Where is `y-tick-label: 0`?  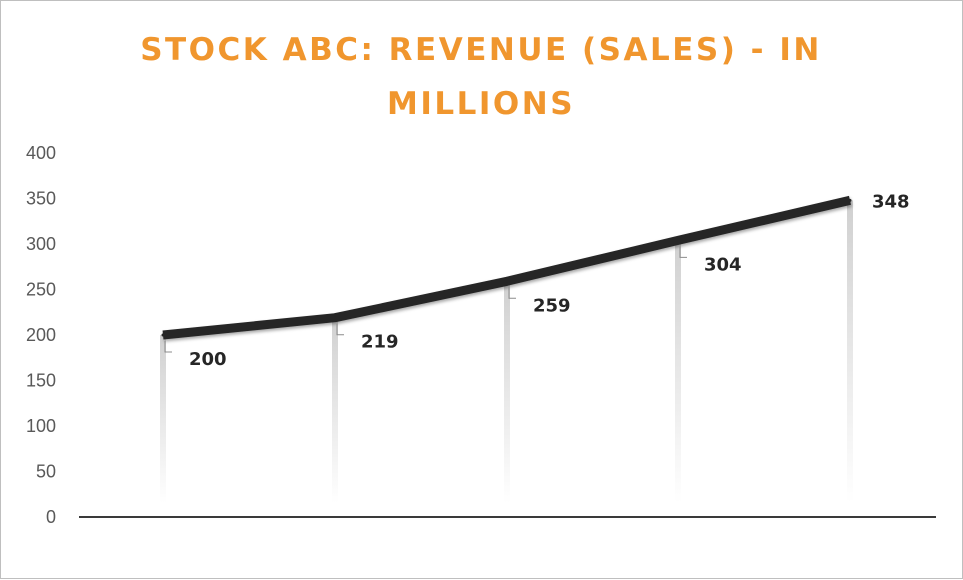 y-tick-label: 0 is located at coordinates (51, 517).